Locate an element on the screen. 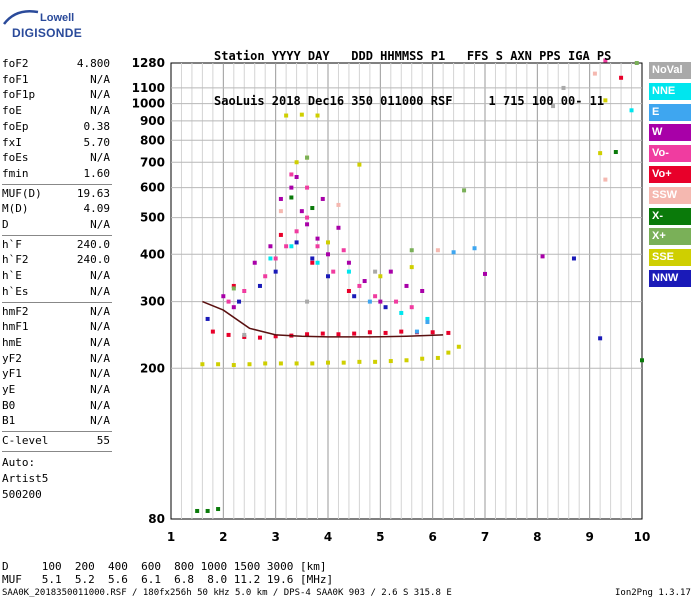  param-value: 19.63 is located at coordinates (93, 193).